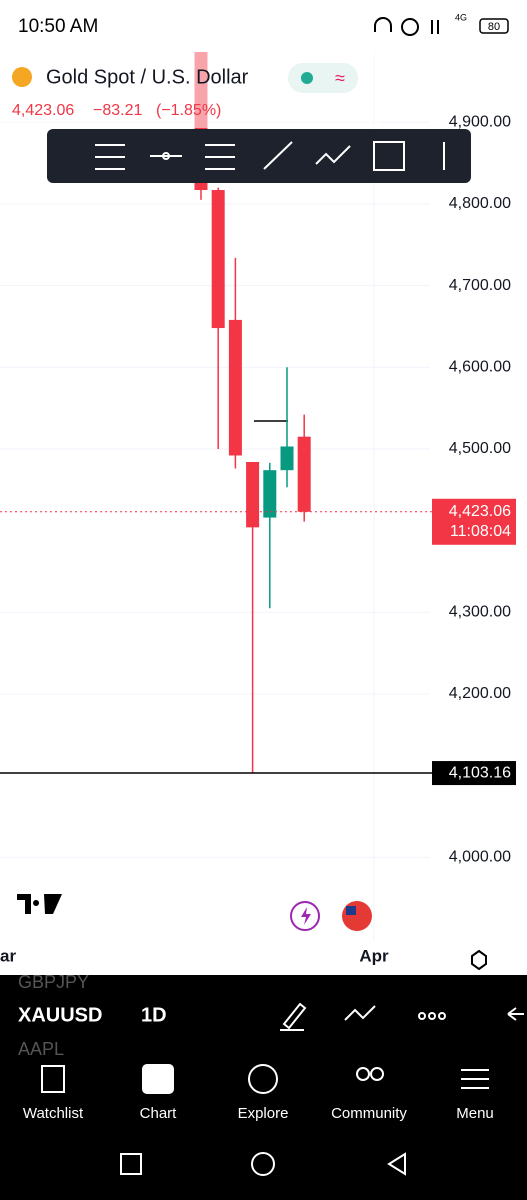 The image size is (527, 1200). What do you see at coordinates (480, 531) in the screenshot?
I see `countdown: 11:08:04` at bounding box center [480, 531].